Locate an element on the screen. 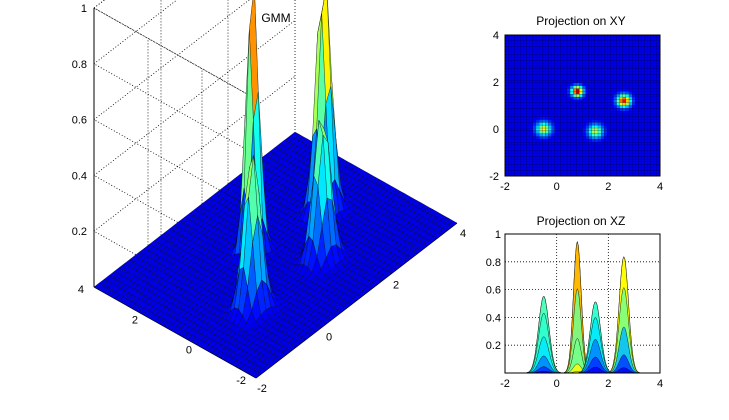 This screenshot has height=420, width=729. xz-plot-frame is located at coordinates (582, 303).